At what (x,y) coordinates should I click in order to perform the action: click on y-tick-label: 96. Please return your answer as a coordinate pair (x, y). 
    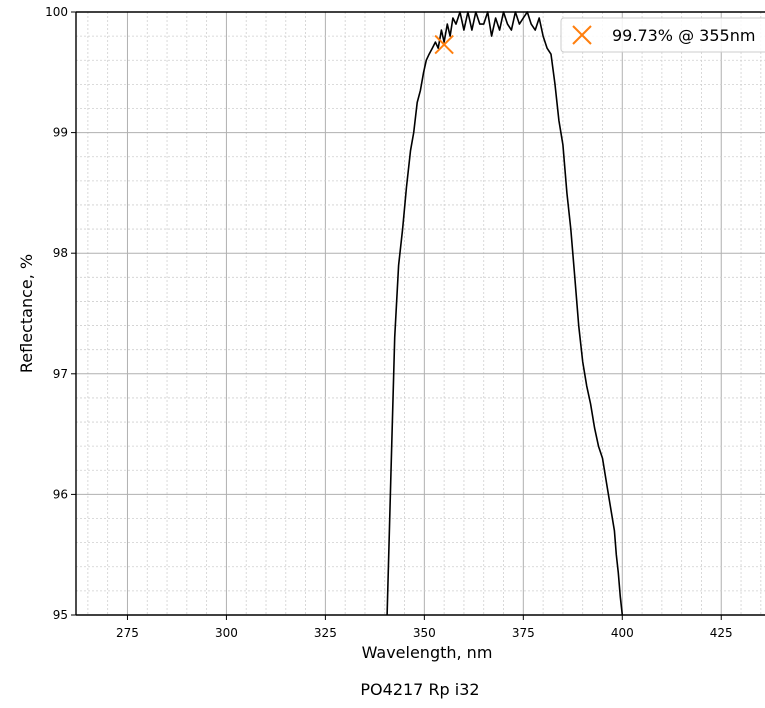
    Looking at the image, I should click on (60, 494).